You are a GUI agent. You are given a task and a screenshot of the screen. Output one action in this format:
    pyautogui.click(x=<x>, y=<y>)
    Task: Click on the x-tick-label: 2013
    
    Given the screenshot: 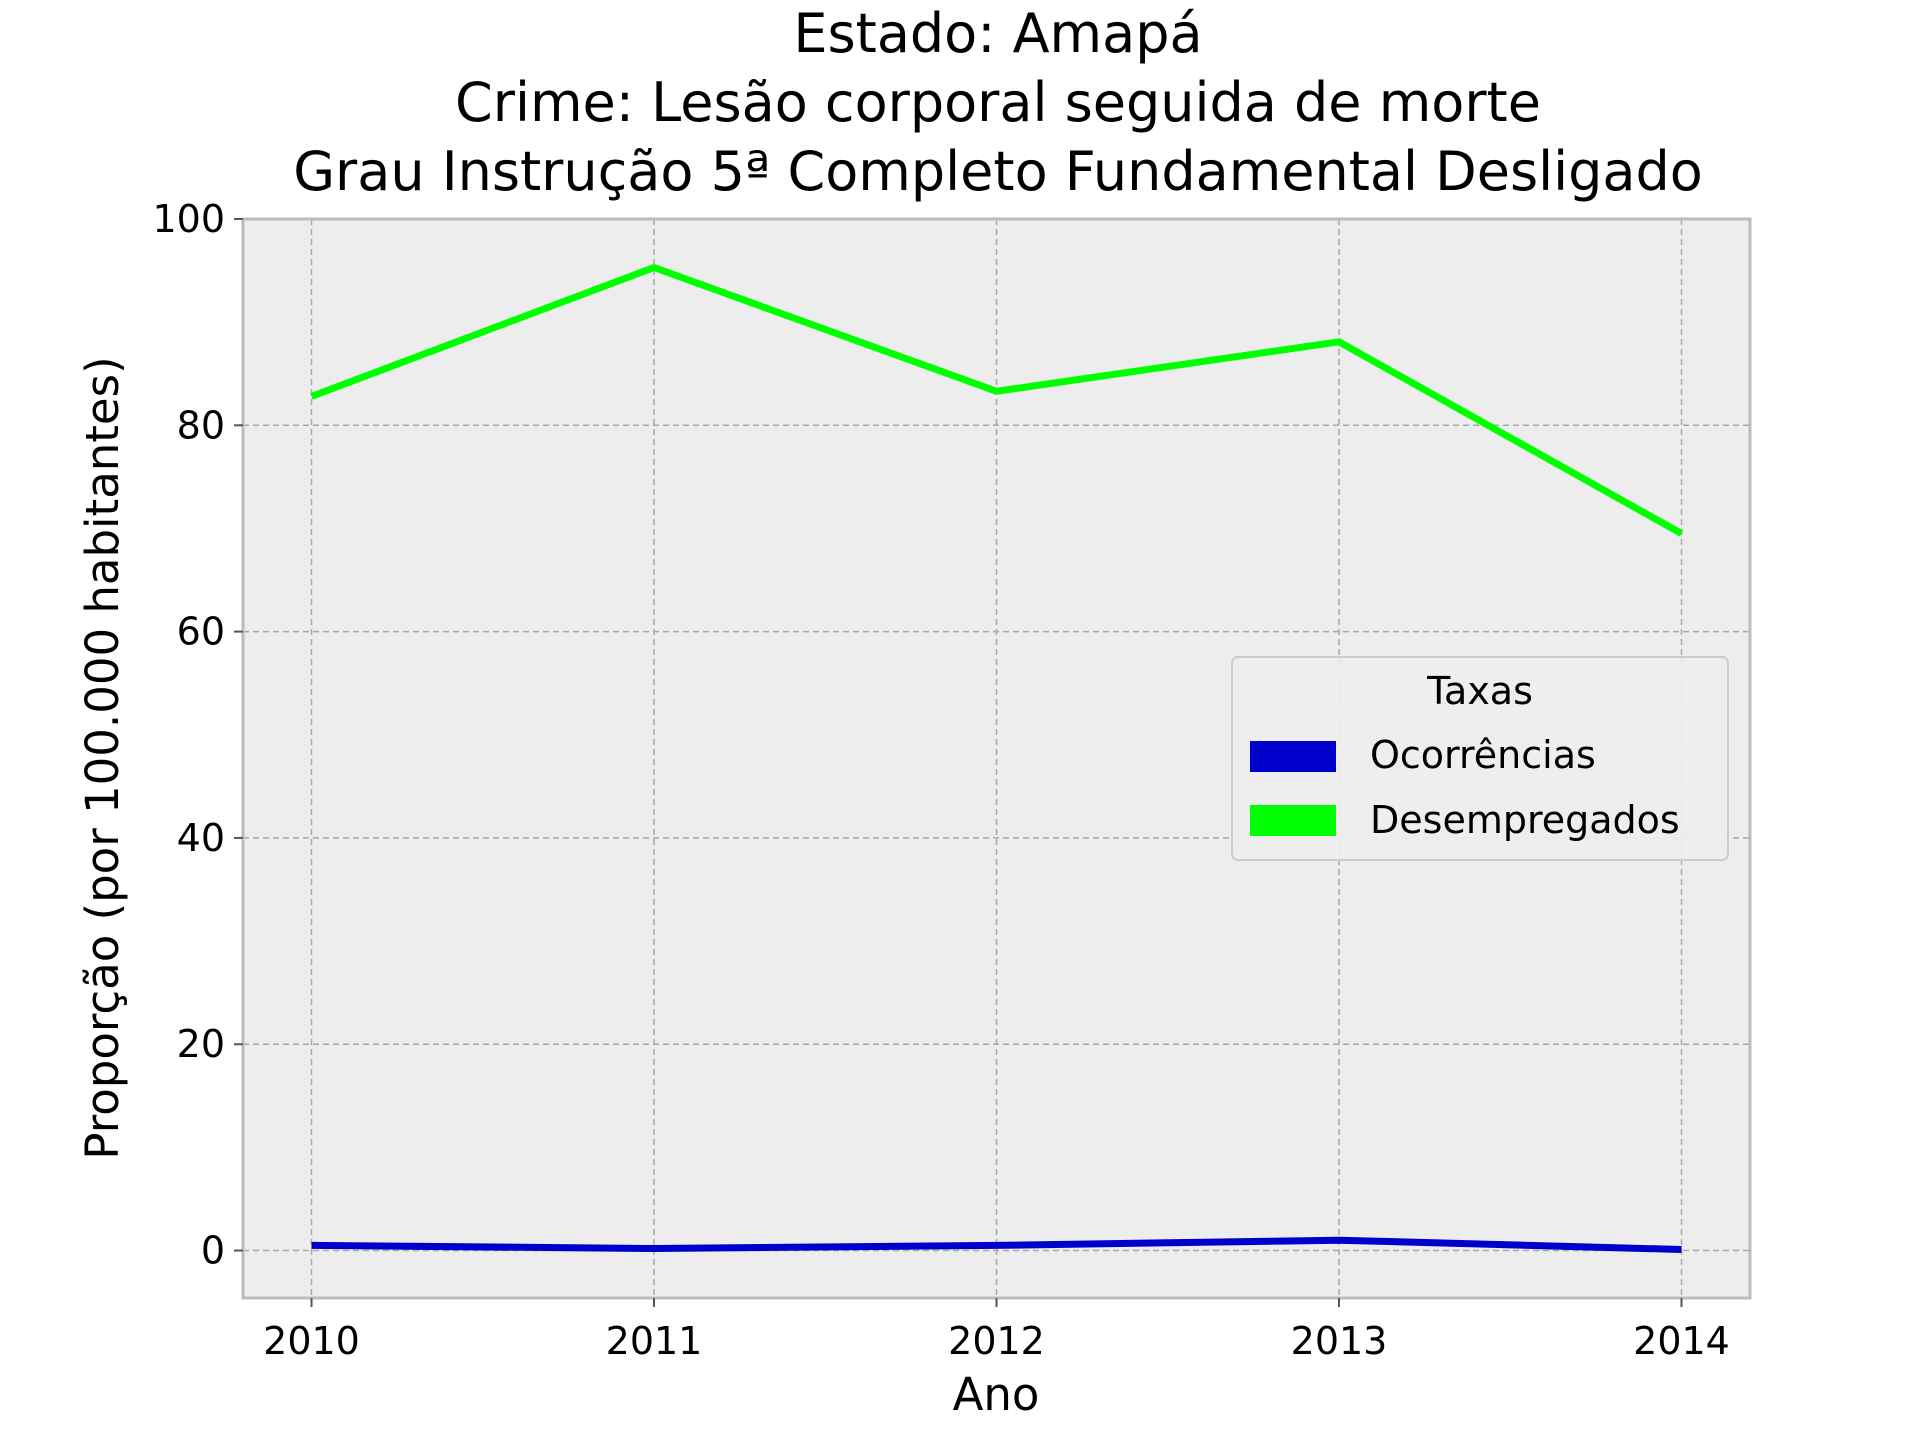 What is the action you would take?
    pyautogui.click(x=1339, y=1341)
    